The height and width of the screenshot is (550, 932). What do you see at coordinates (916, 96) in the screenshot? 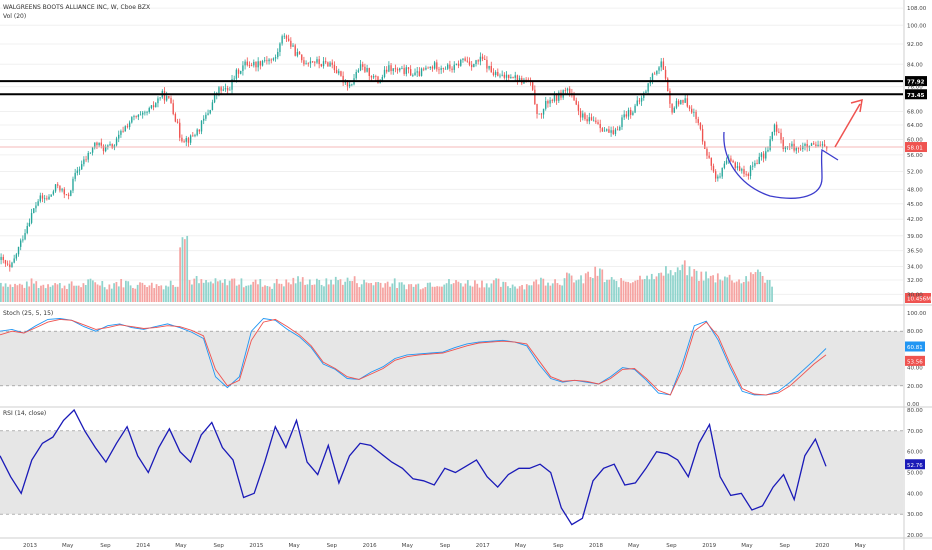
I see `level-label: 73.45` at bounding box center [916, 96].